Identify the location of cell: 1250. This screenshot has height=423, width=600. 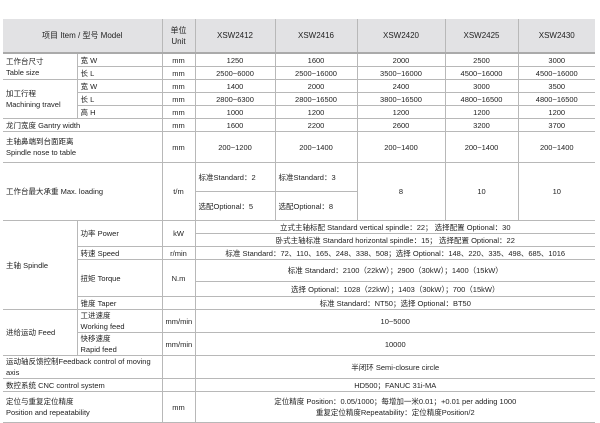
(234, 60).